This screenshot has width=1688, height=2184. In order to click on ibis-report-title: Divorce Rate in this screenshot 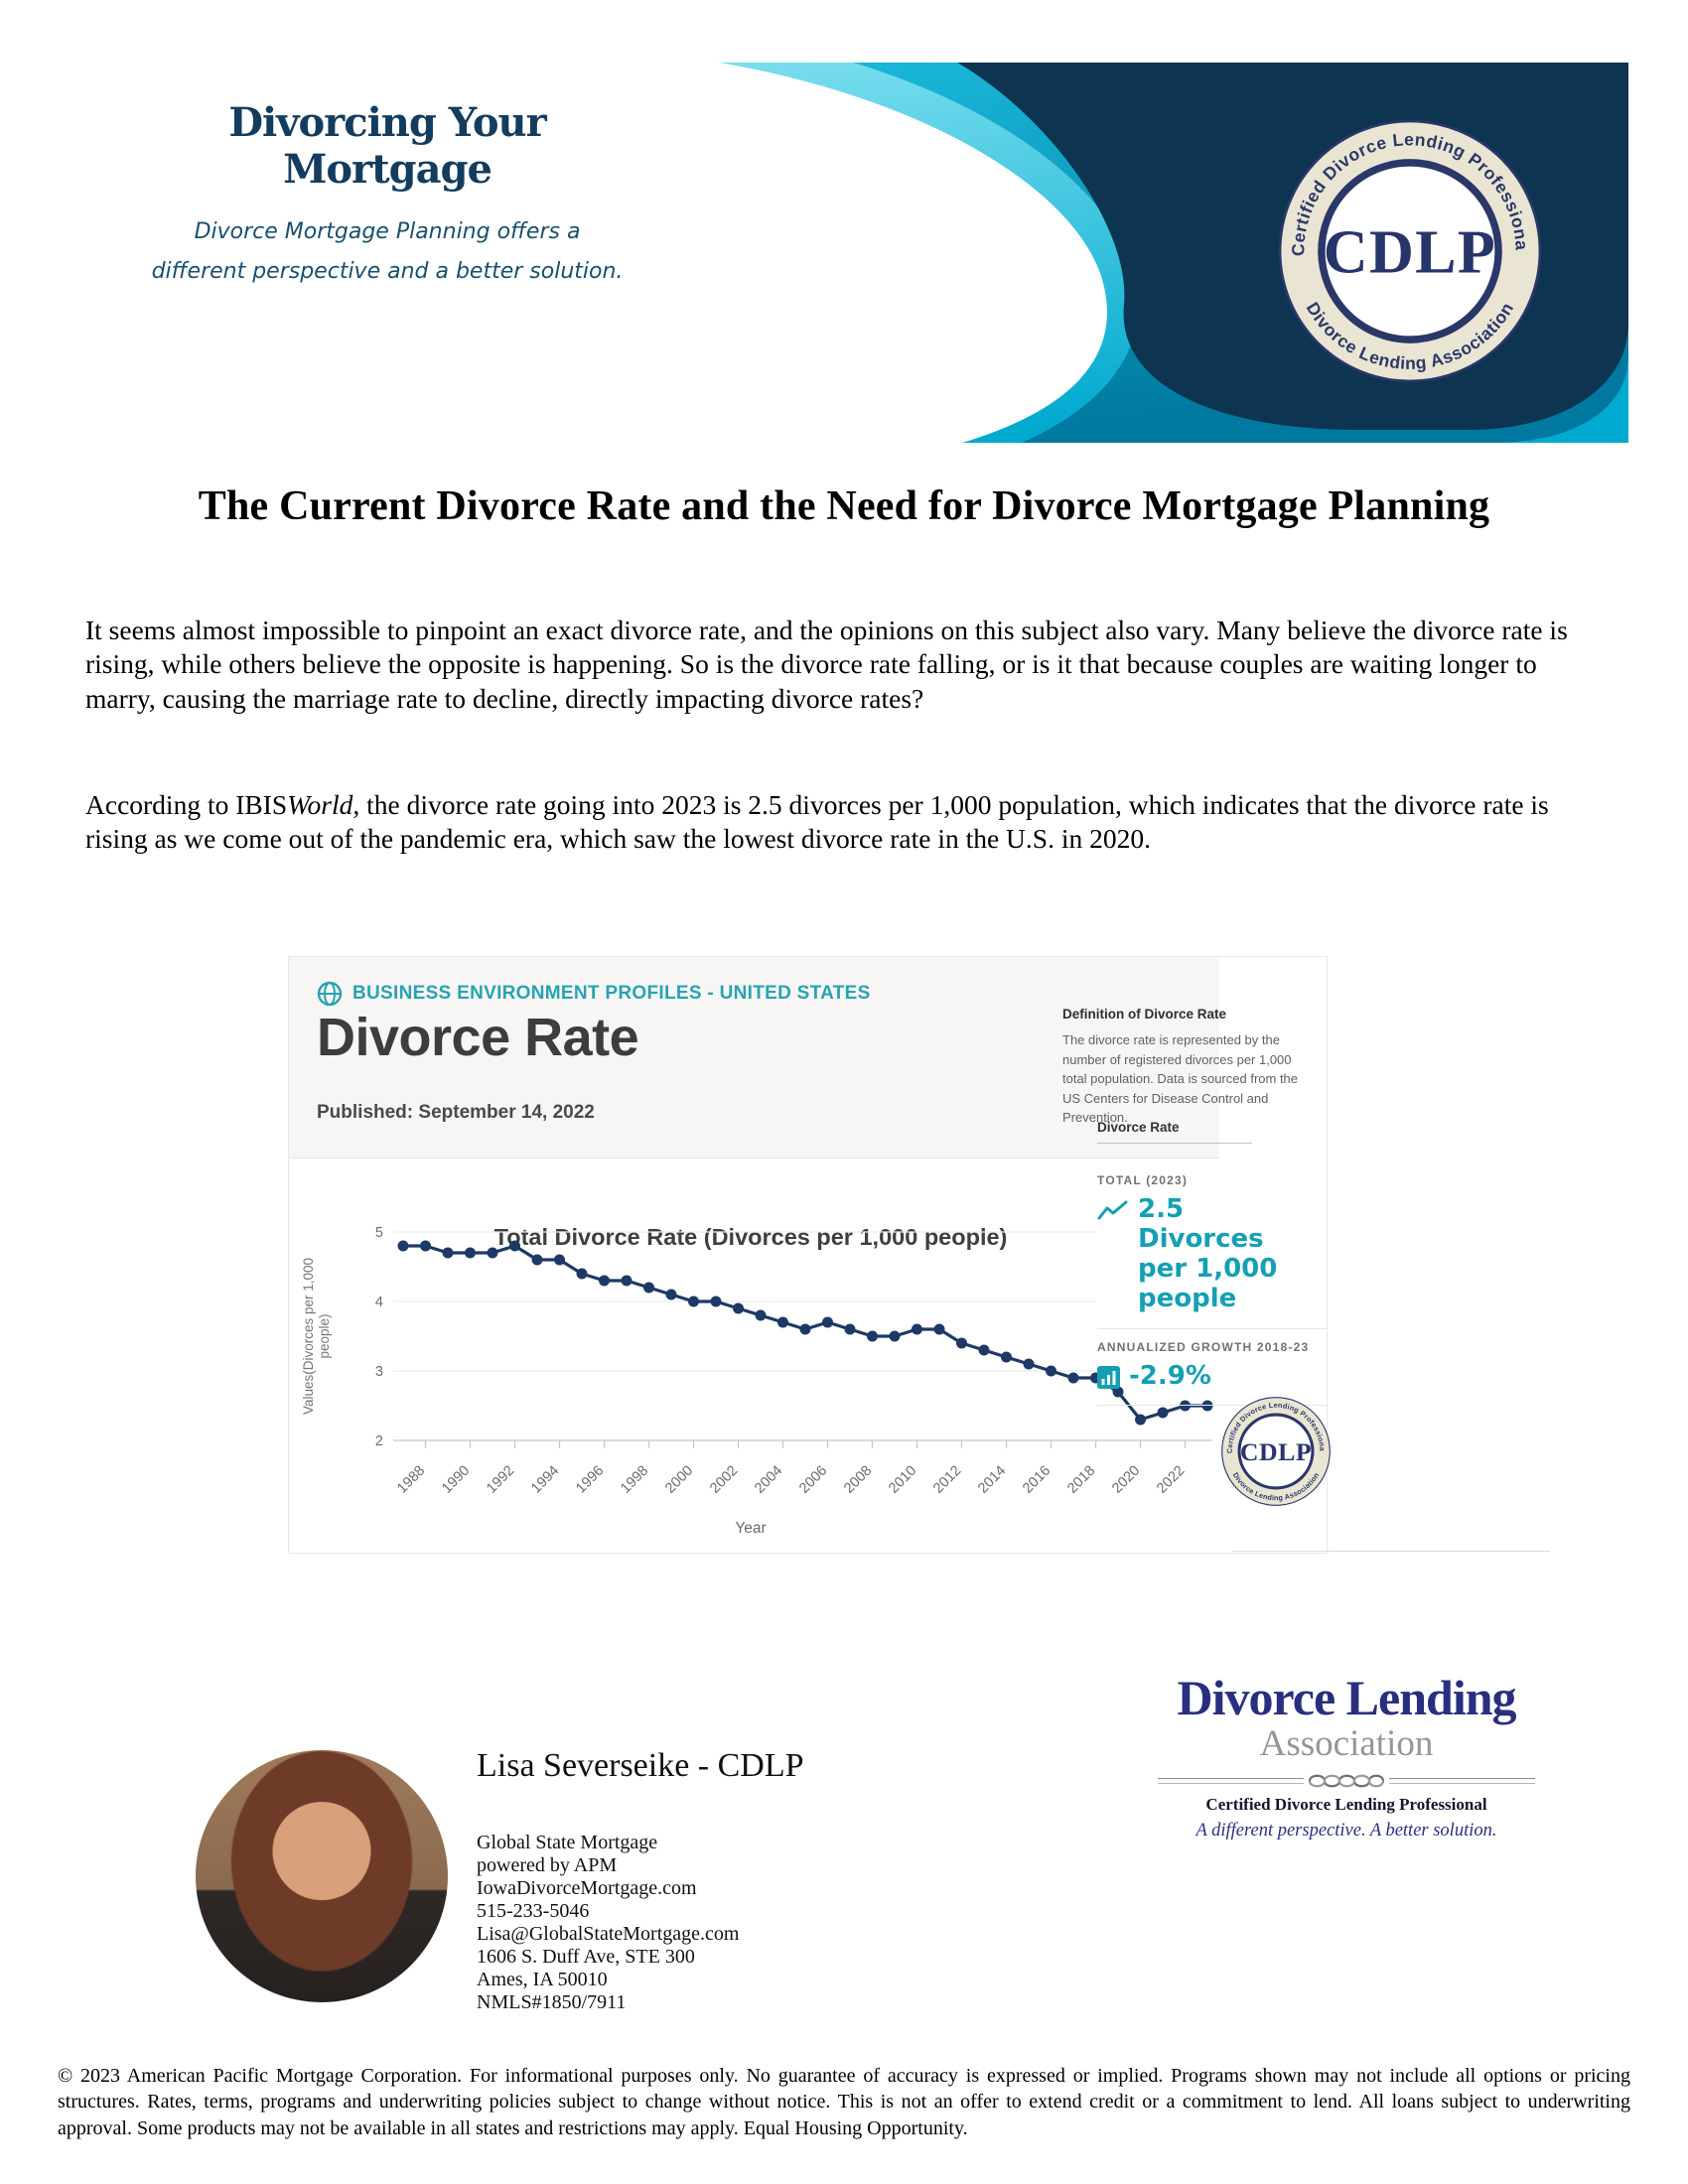, I will do `click(478, 1037)`.